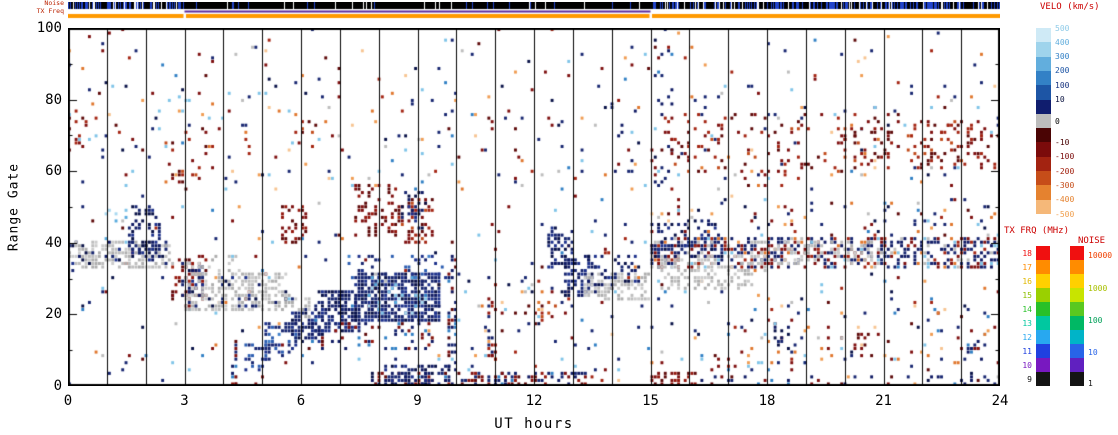  I want to click on x-tick-label: 9, so click(417, 401).